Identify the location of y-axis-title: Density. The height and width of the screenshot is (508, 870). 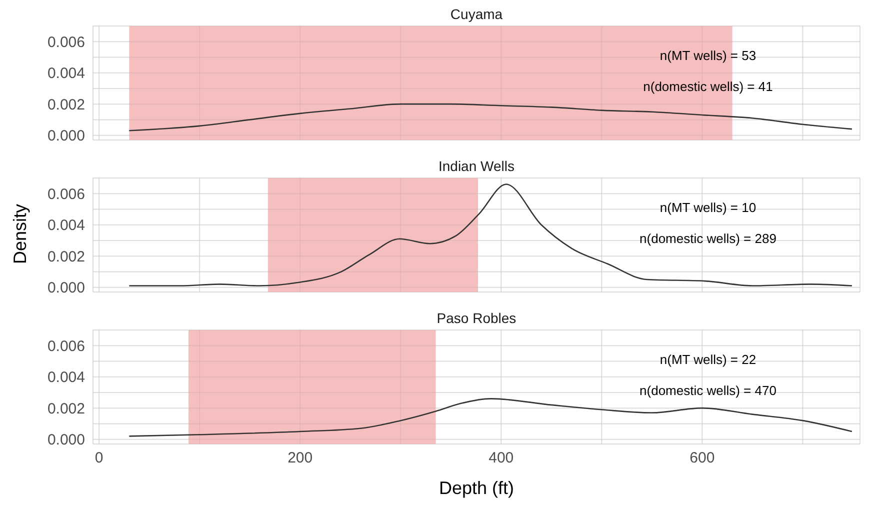
(20, 234).